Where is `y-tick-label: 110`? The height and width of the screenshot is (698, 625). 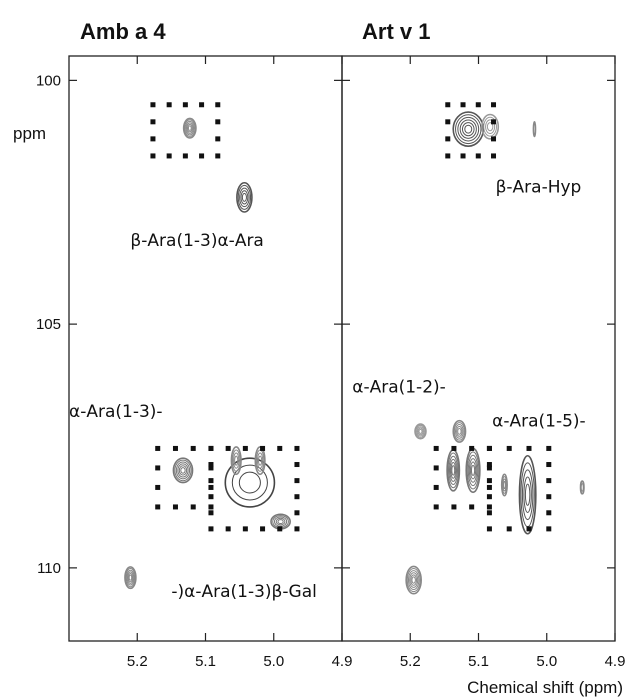 y-tick-label: 110 is located at coordinates (49, 568).